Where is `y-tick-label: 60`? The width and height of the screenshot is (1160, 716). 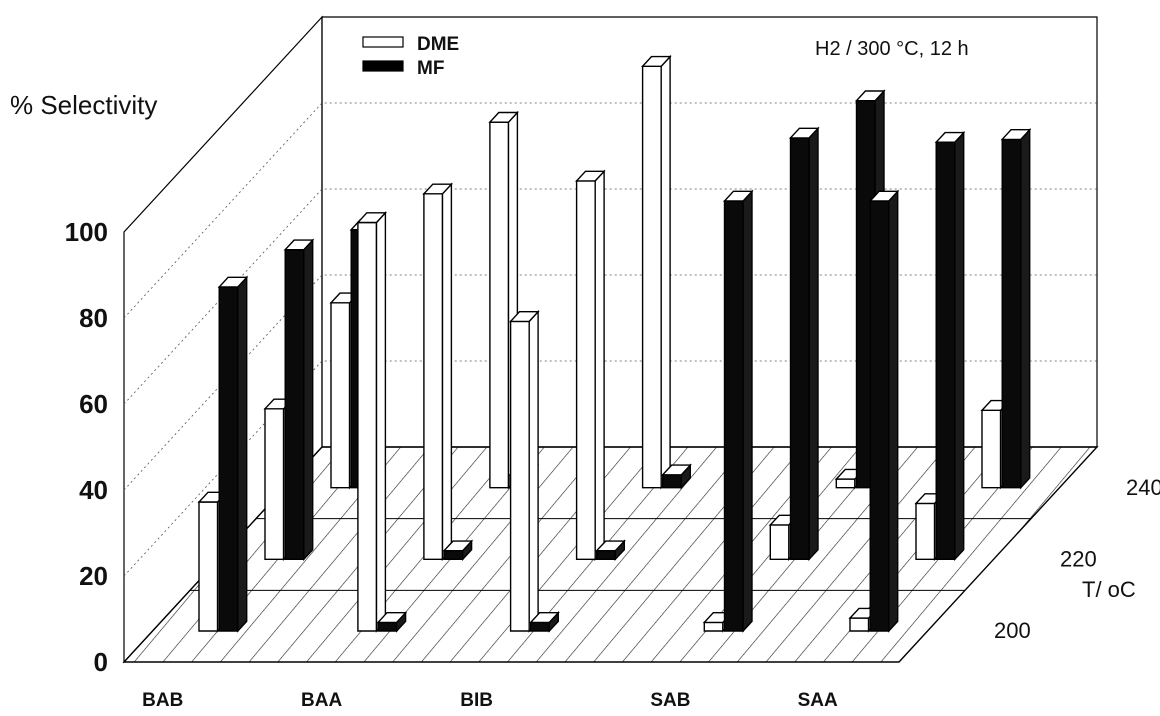 y-tick-label: 60 is located at coordinates (93, 404).